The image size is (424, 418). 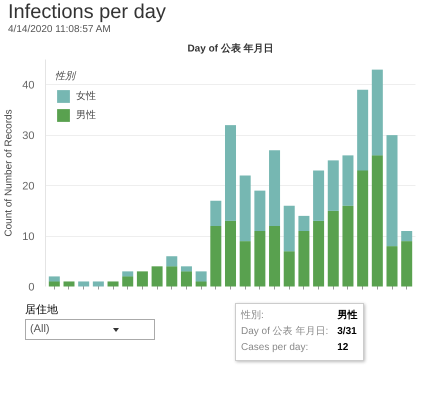 What do you see at coordinates (285, 332) in the screenshot?
I see `text: Day of 公表 年月日:` at bounding box center [285, 332].